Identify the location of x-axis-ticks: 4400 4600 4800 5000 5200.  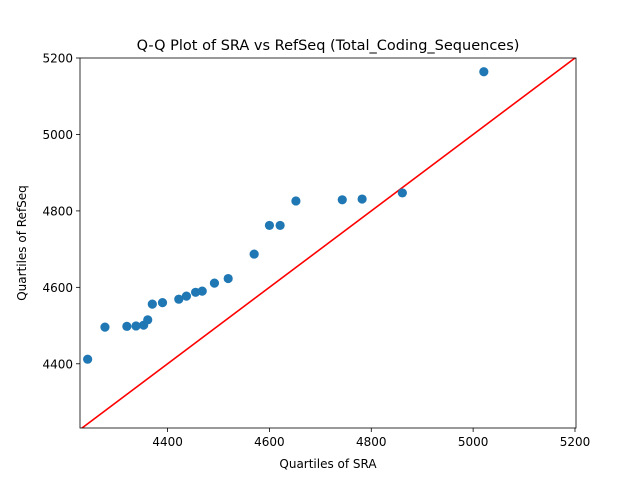
(371, 438).